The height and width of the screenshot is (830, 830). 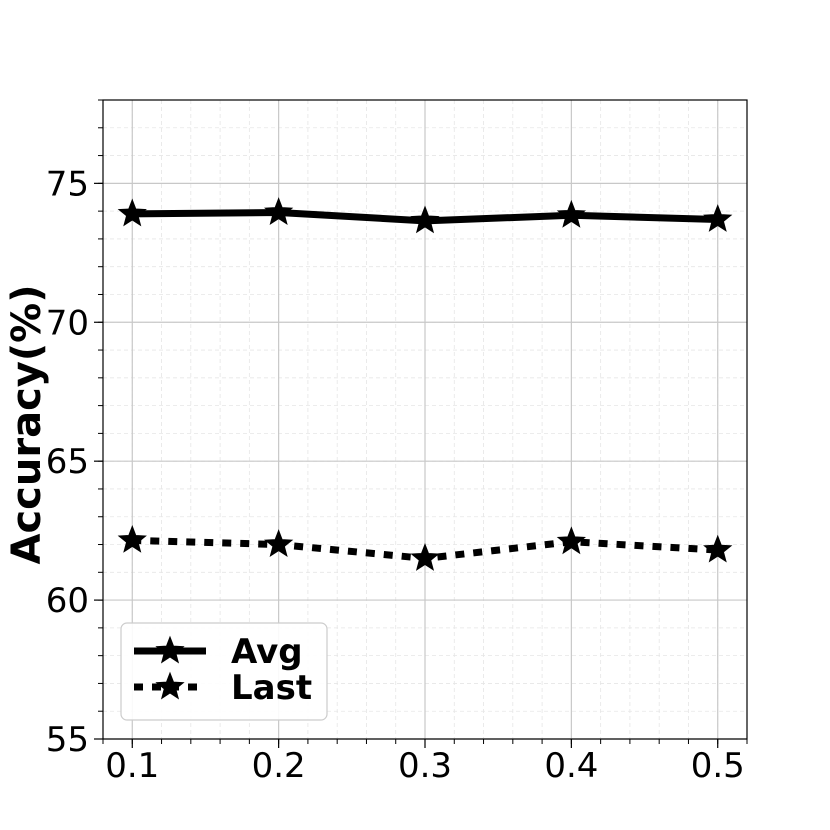 I want to click on legend-marker-last, so click(x=170, y=685).